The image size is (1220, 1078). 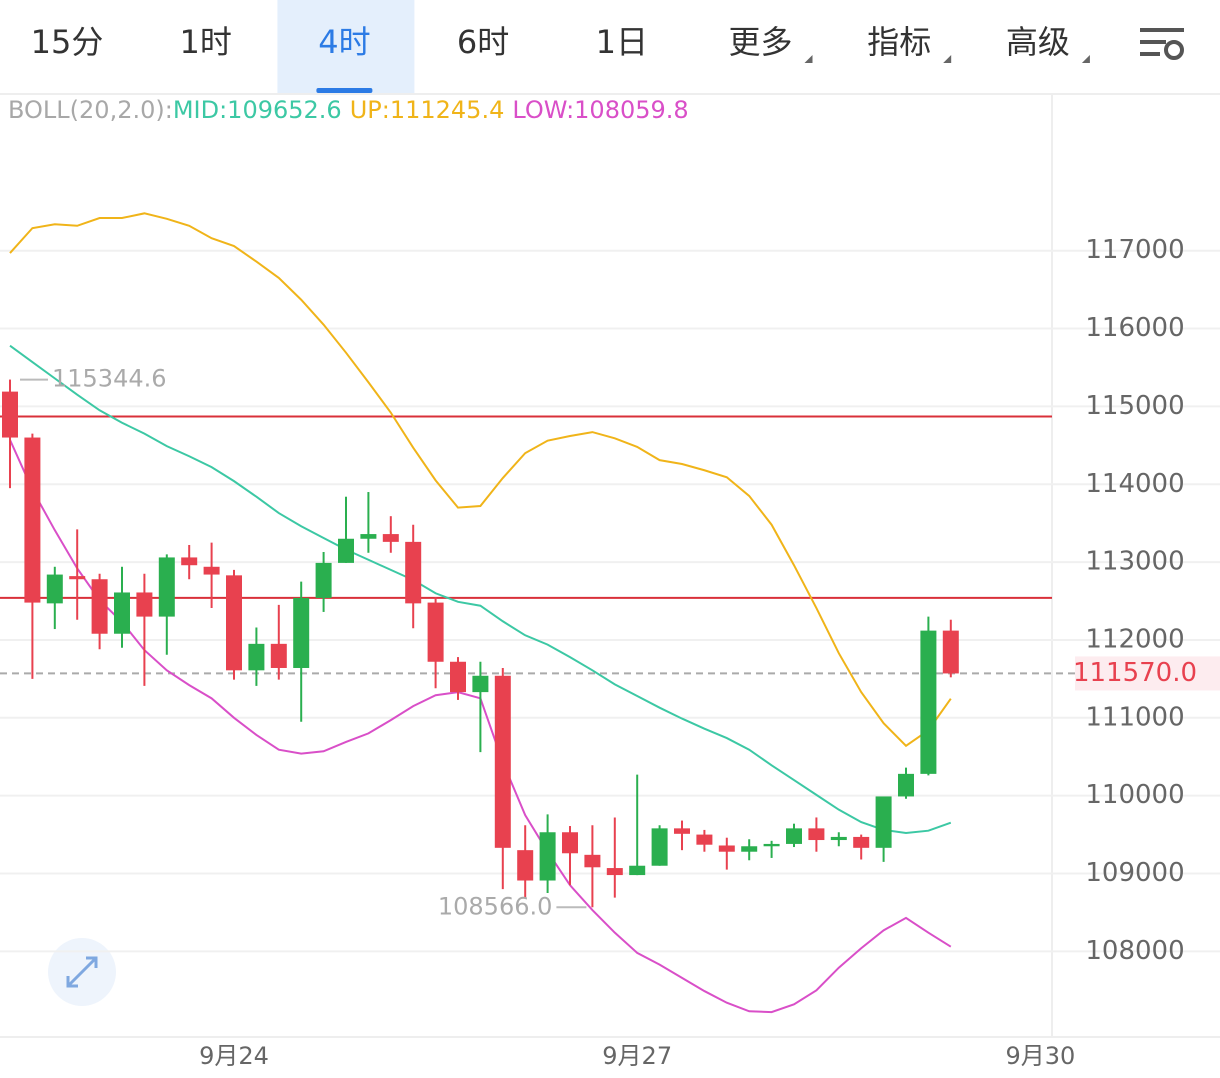 I want to click on y-tick-label: 111000, so click(x=1134, y=717).